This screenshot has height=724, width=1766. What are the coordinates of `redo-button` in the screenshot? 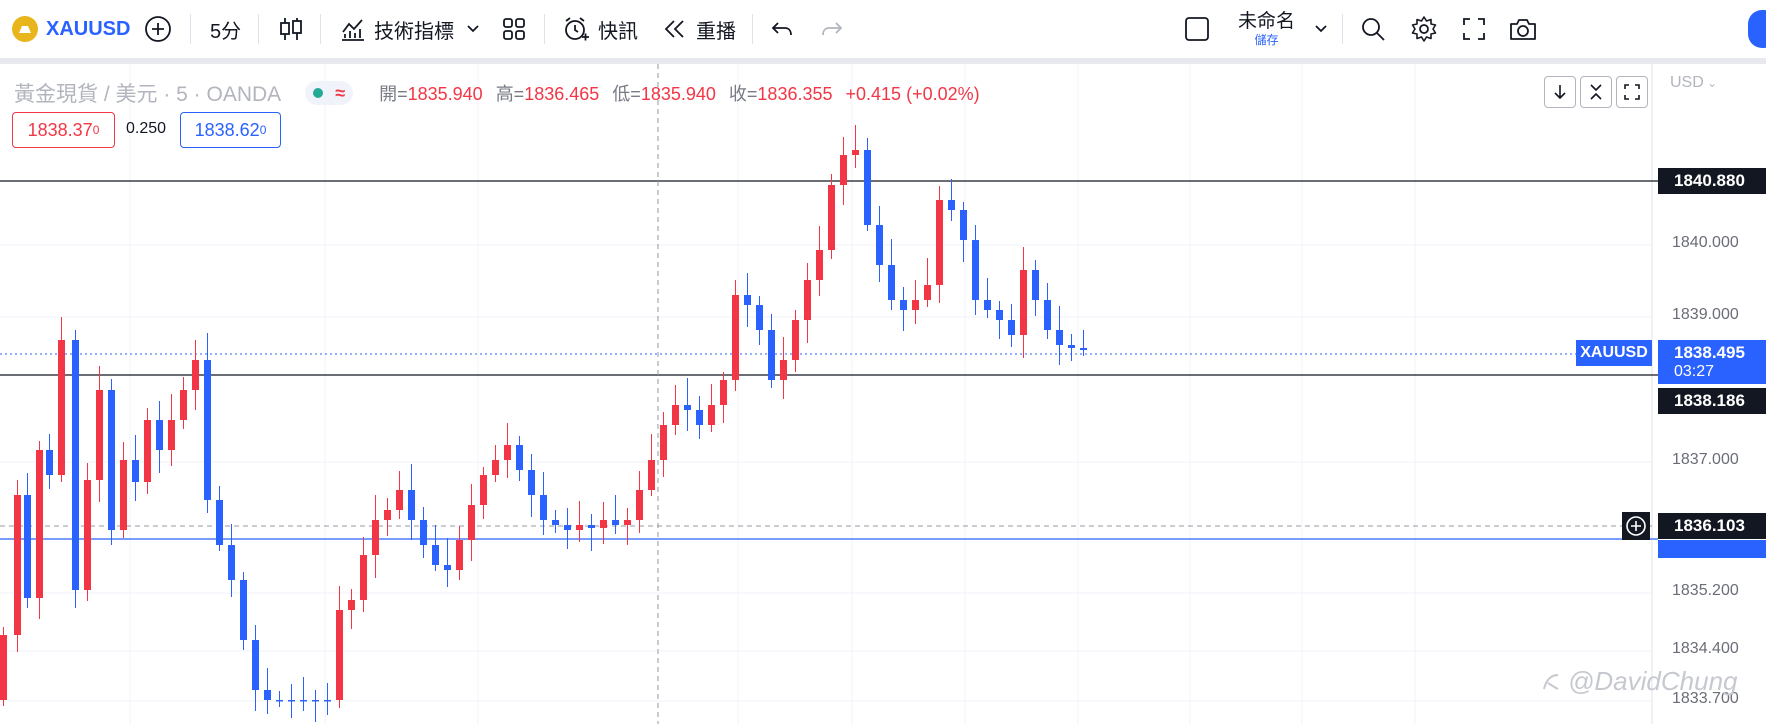 It's located at (832, 29).